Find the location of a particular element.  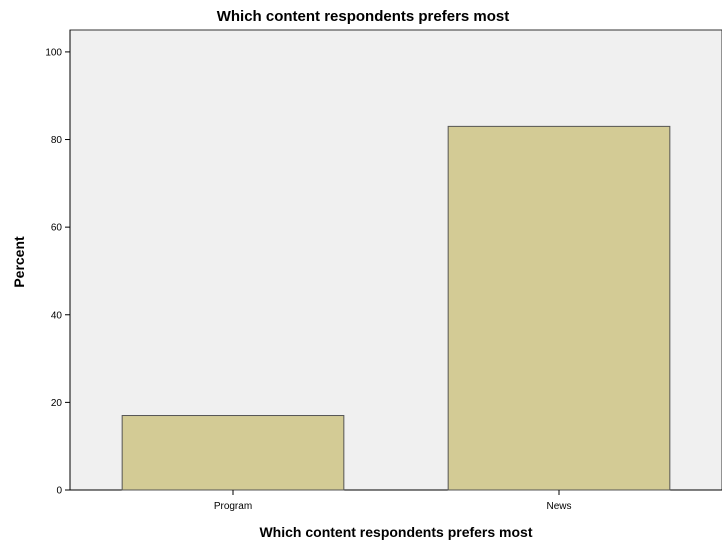

chart-title: Which content respondents prefers most is located at coordinates (363, 16).